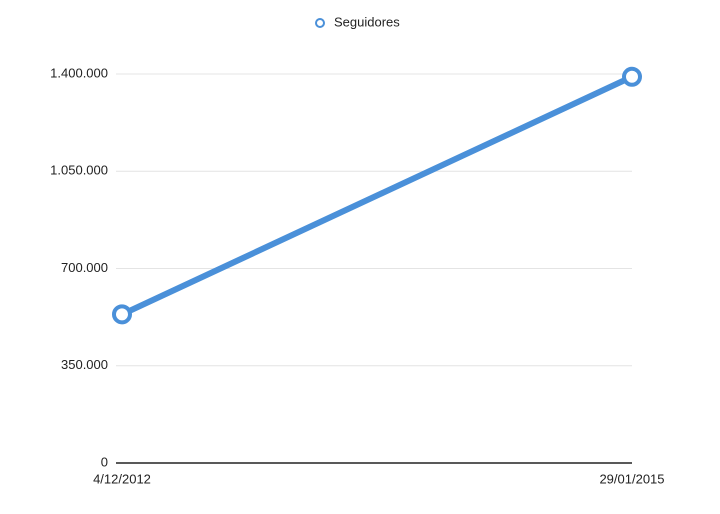 This screenshot has width=720, height=514. Describe the element at coordinates (320, 23) in the screenshot. I see `legend-marker` at that location.